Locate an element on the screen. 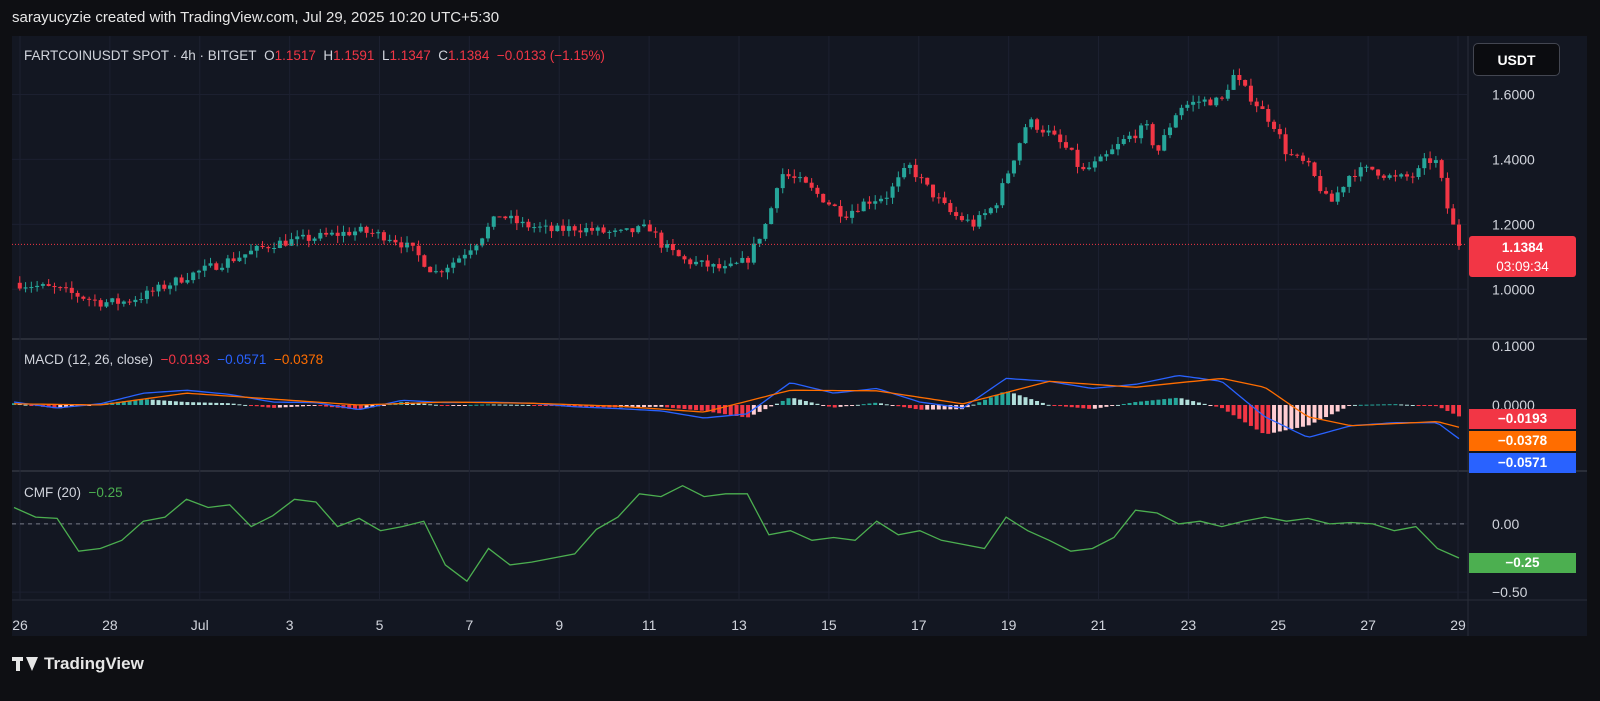 The height and width of the screenshot is (701, 1600). cmf-tick-label: −0.50 is located at coordinates (1510, 592).